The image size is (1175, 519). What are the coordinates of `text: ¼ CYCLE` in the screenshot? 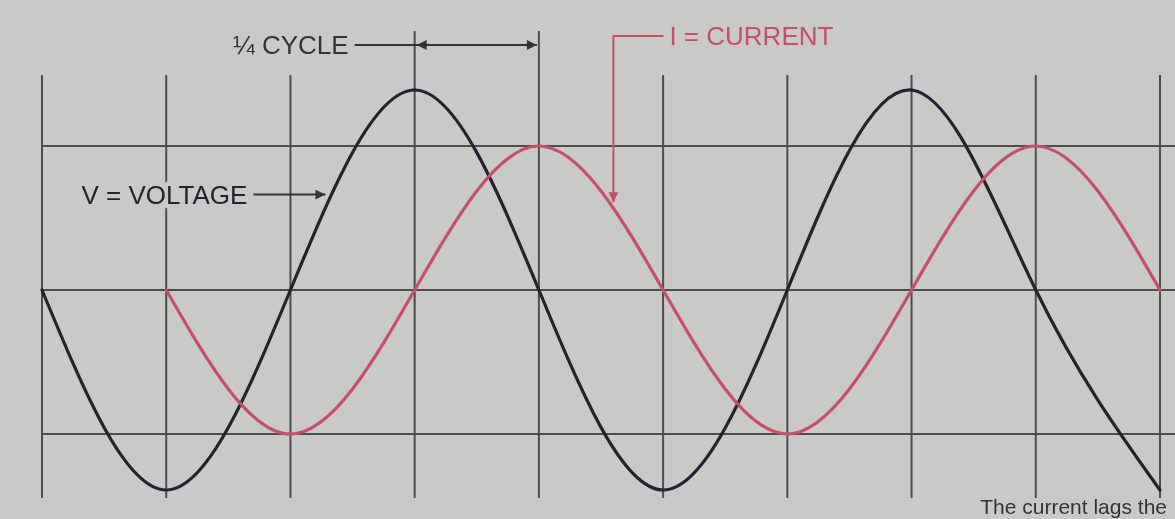 It's located at (291, 45).